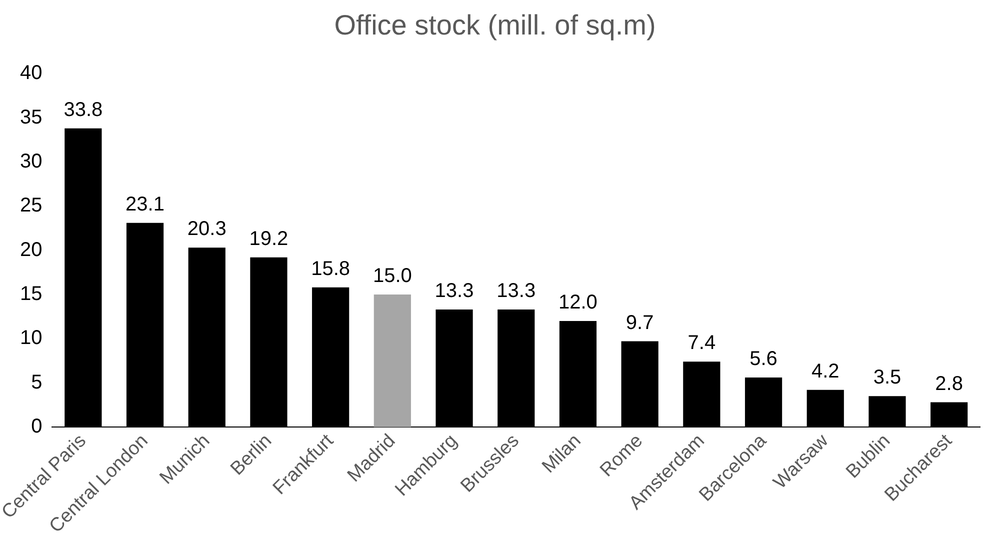 This screenshot has height=541, width=1000. I want to click on data-label: 4.2, so click(825, 371).